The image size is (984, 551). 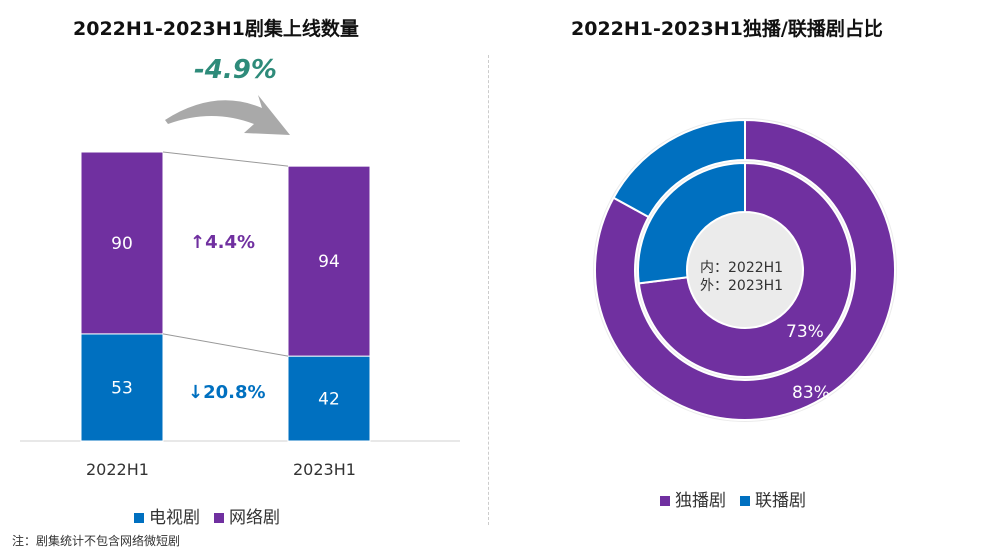 I want to click on legend-item-tv: 电视剧, so click(x=167, y=515).